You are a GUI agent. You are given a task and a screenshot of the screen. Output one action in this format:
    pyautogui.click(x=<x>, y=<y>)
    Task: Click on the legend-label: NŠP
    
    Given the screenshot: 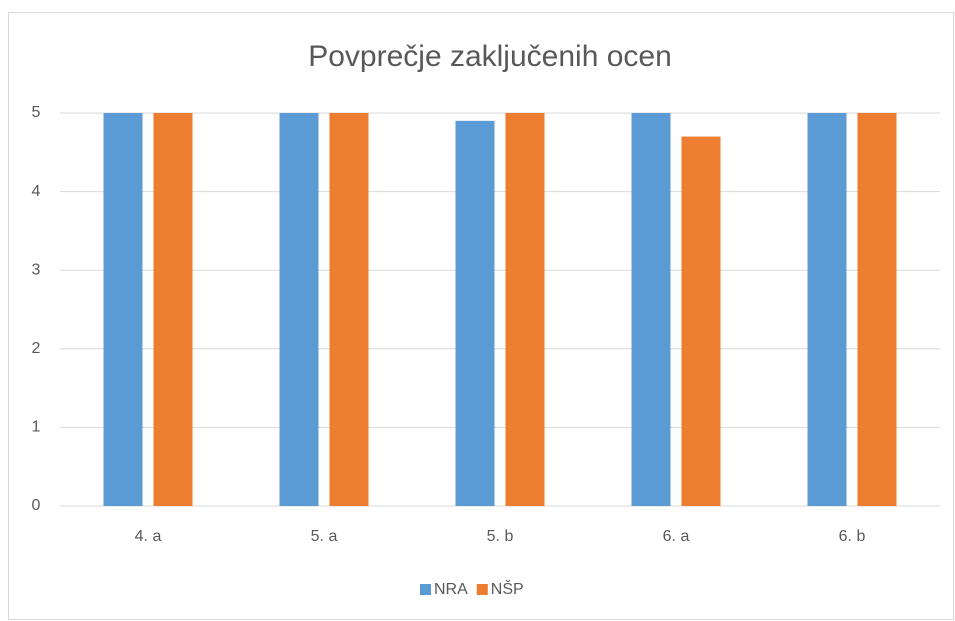 What is the action you would take?
    pyautogui.click(x=507, y=588)
    